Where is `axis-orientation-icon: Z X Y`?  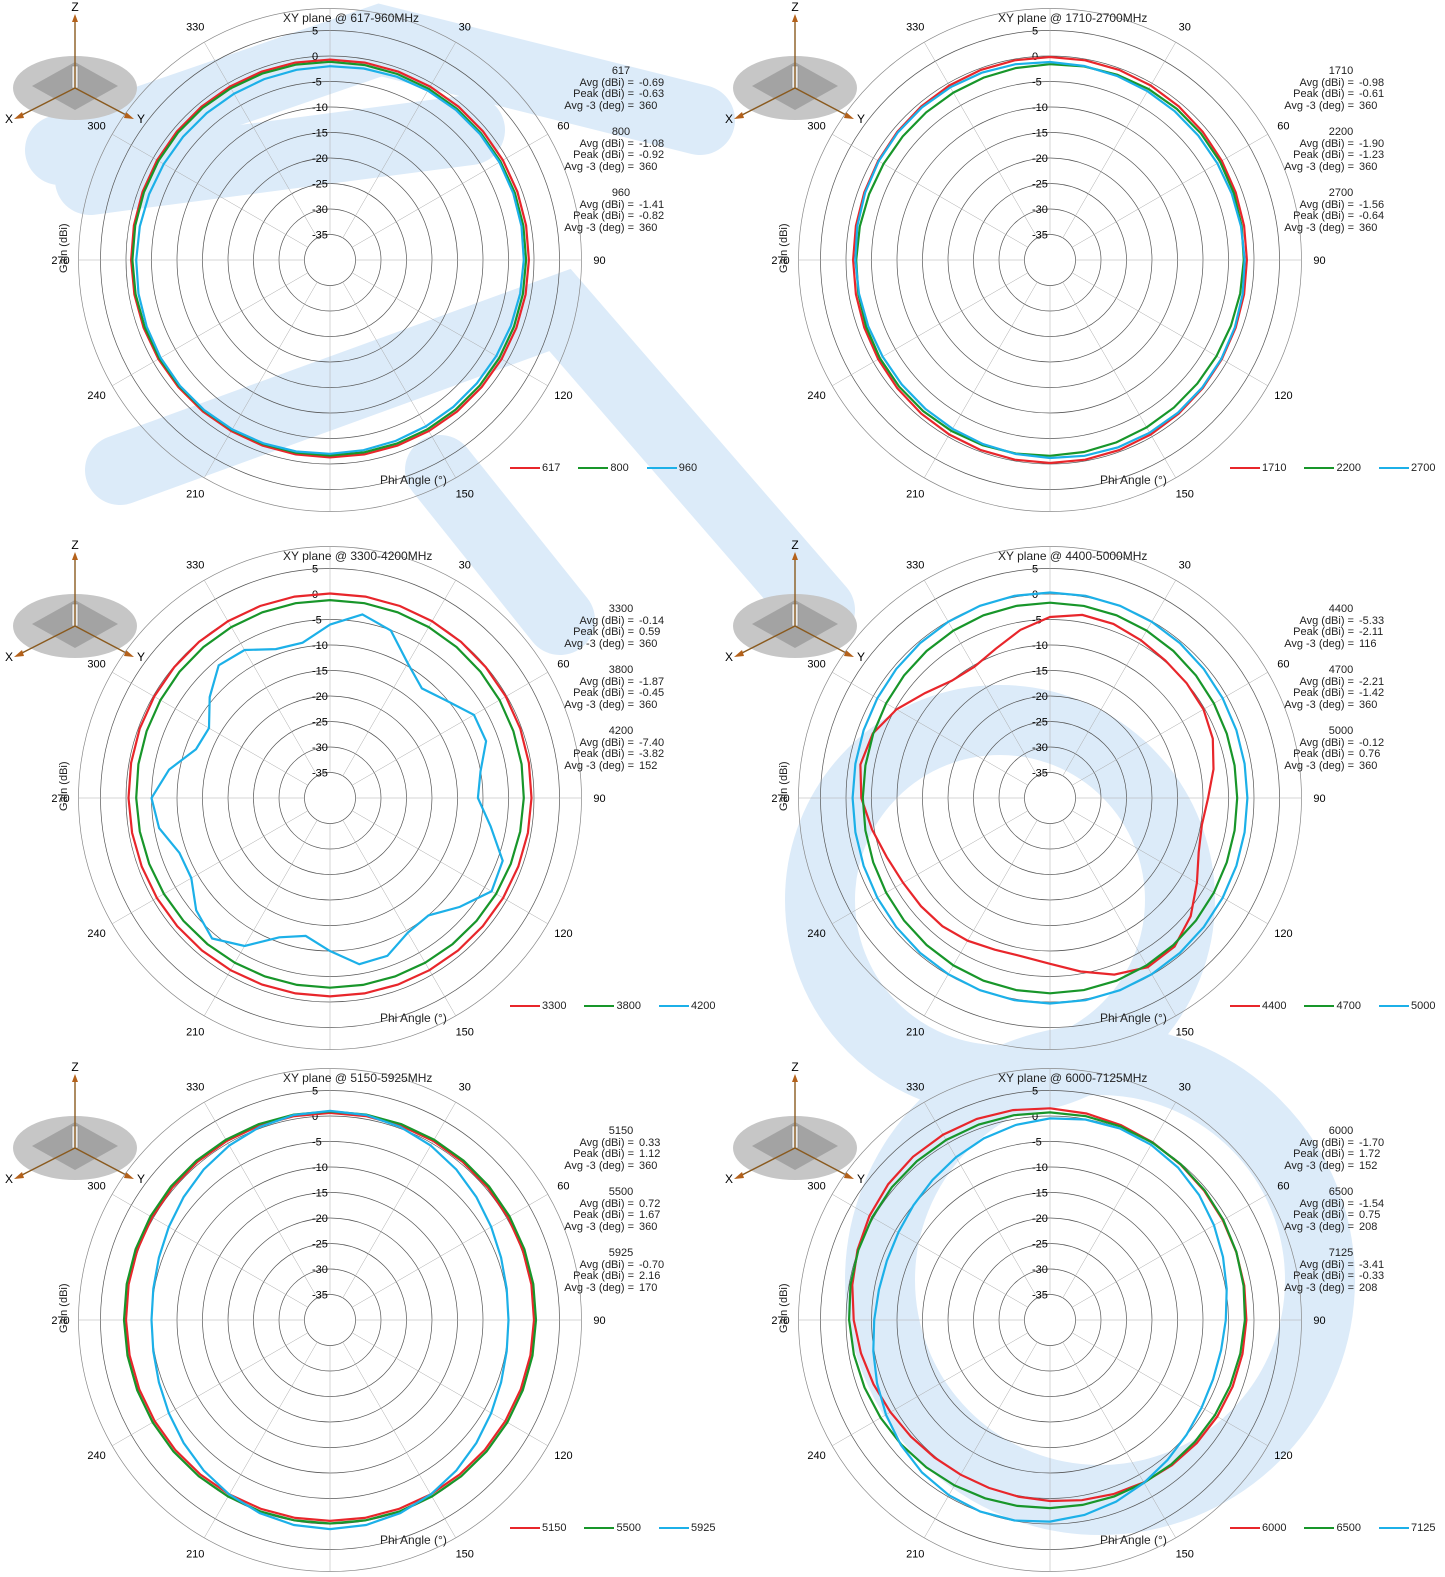
axis-orientation-icon: Z X Y is located at coordinates (75, 1123).